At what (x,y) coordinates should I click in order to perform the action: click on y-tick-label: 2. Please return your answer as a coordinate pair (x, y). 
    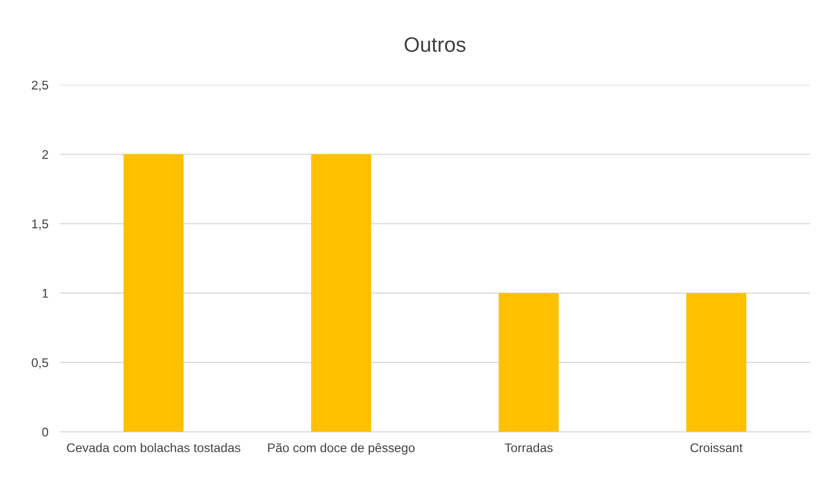
    Looking at the image, I should click on (45, 154).